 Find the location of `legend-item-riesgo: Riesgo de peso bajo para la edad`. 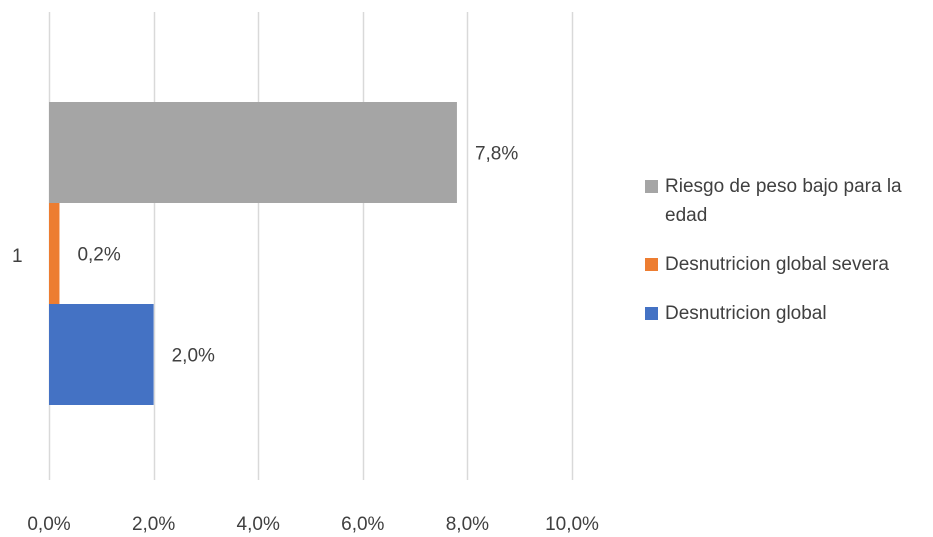

legend-item-riesgo: Riesgo de peso bajo para la edad is located at coordinates (787, 201).